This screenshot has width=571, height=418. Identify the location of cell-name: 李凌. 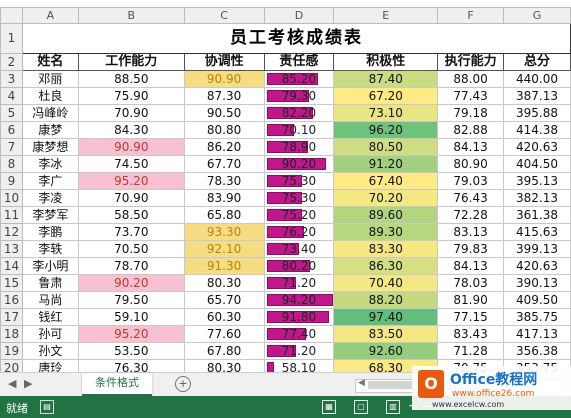
(50, 198).